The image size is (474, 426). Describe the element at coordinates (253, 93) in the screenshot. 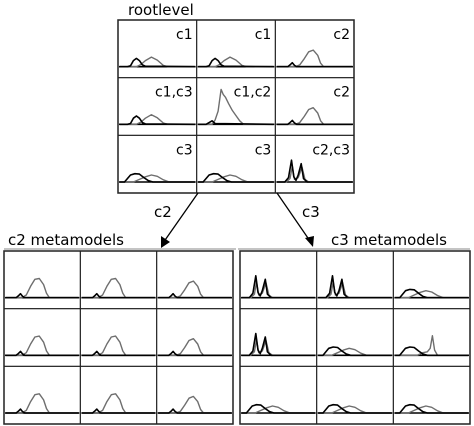

I see `root-cell-label: c1,c2` at that location.